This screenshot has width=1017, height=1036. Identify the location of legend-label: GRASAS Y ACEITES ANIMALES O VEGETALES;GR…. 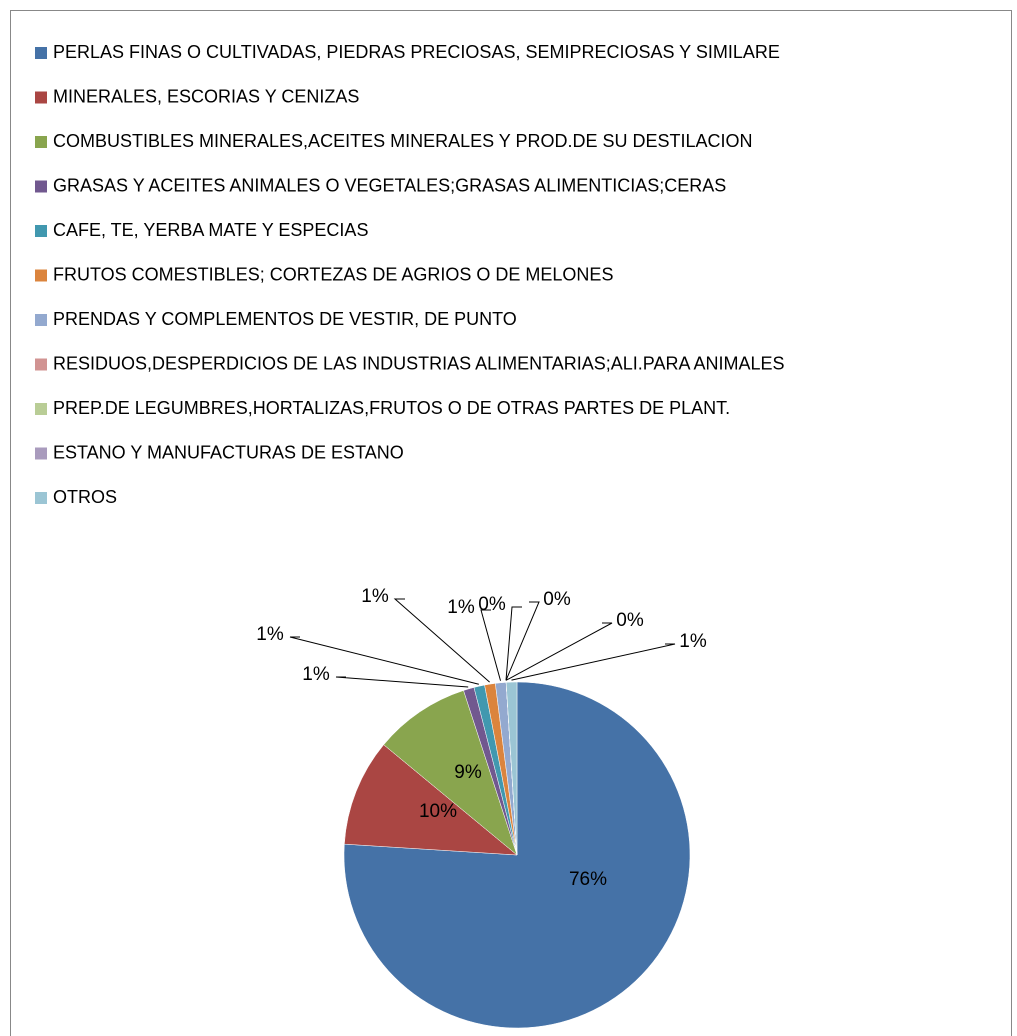
(389, 185).